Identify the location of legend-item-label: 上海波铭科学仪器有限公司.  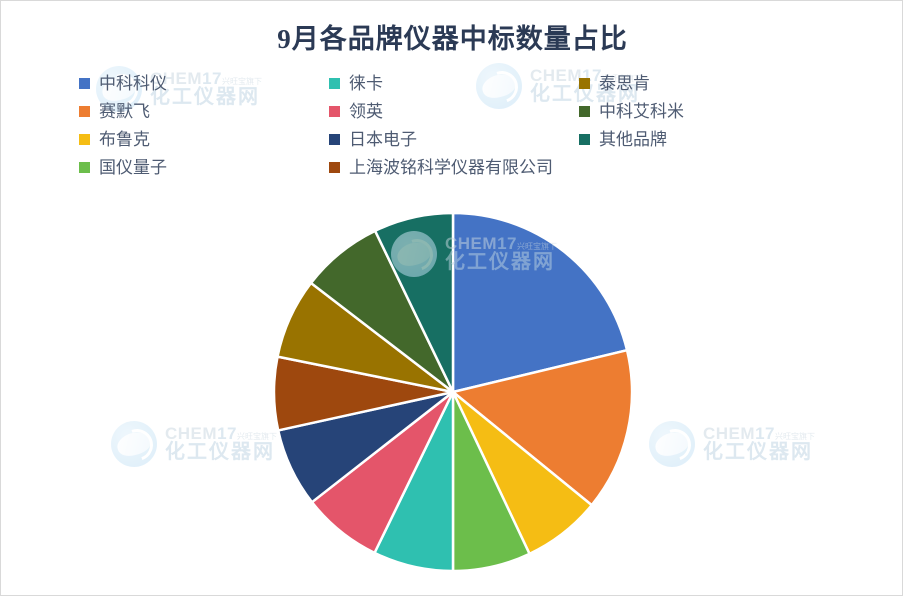
(451, 167).